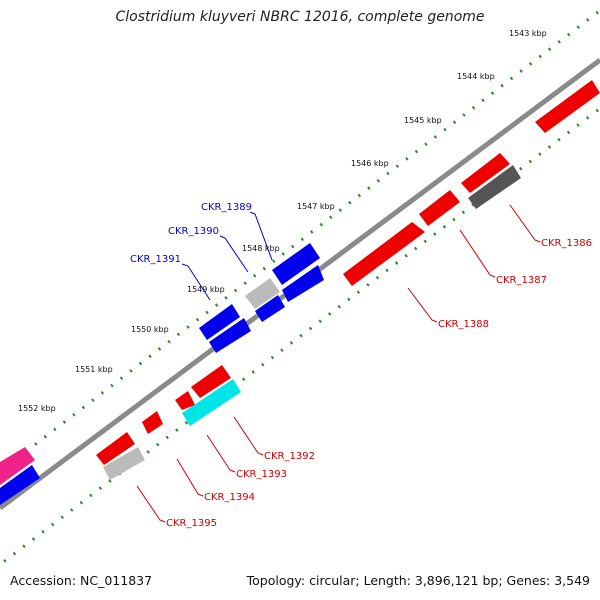 The height and width of the screenshot is (600, 600). What do you see at coordinates (370, 163) in the screenshot?
I see `tick-label: 1546 kbp` at bounding box center [370, 163].